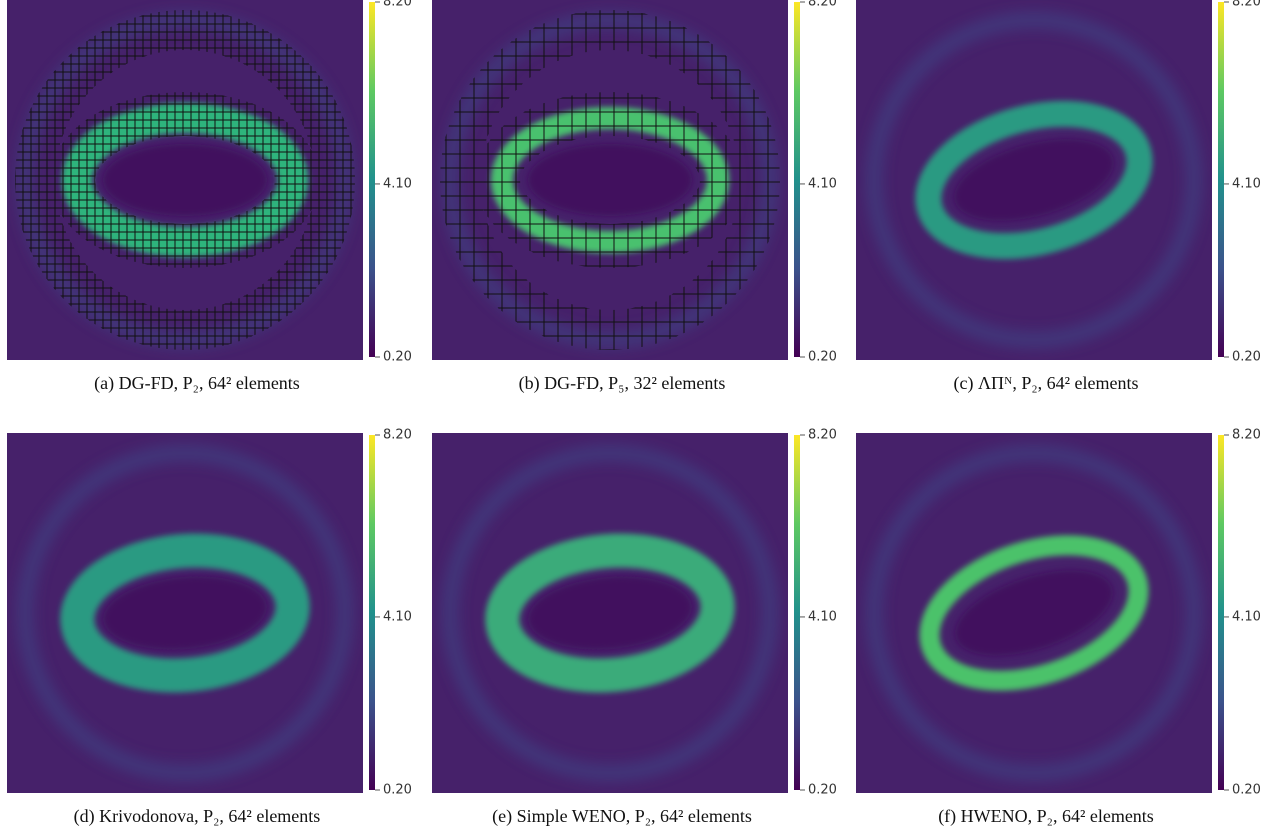  Describe the element at coordinates (622, 816) in the screenshot. I see `caption: (e) Simple WENO, P₂, 64² elements` at that location.